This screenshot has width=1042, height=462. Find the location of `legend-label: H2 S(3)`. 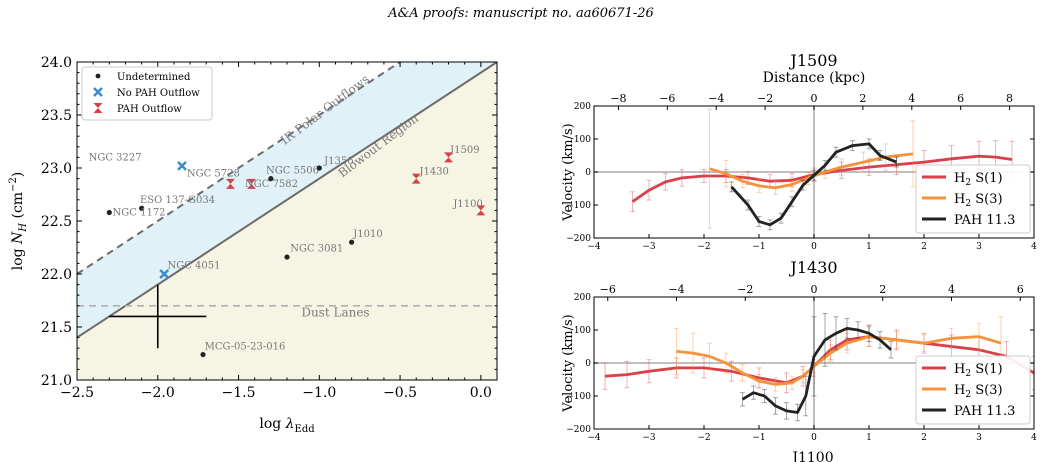

legend-label: H2 S(3) is located at coordinates (978, 200).